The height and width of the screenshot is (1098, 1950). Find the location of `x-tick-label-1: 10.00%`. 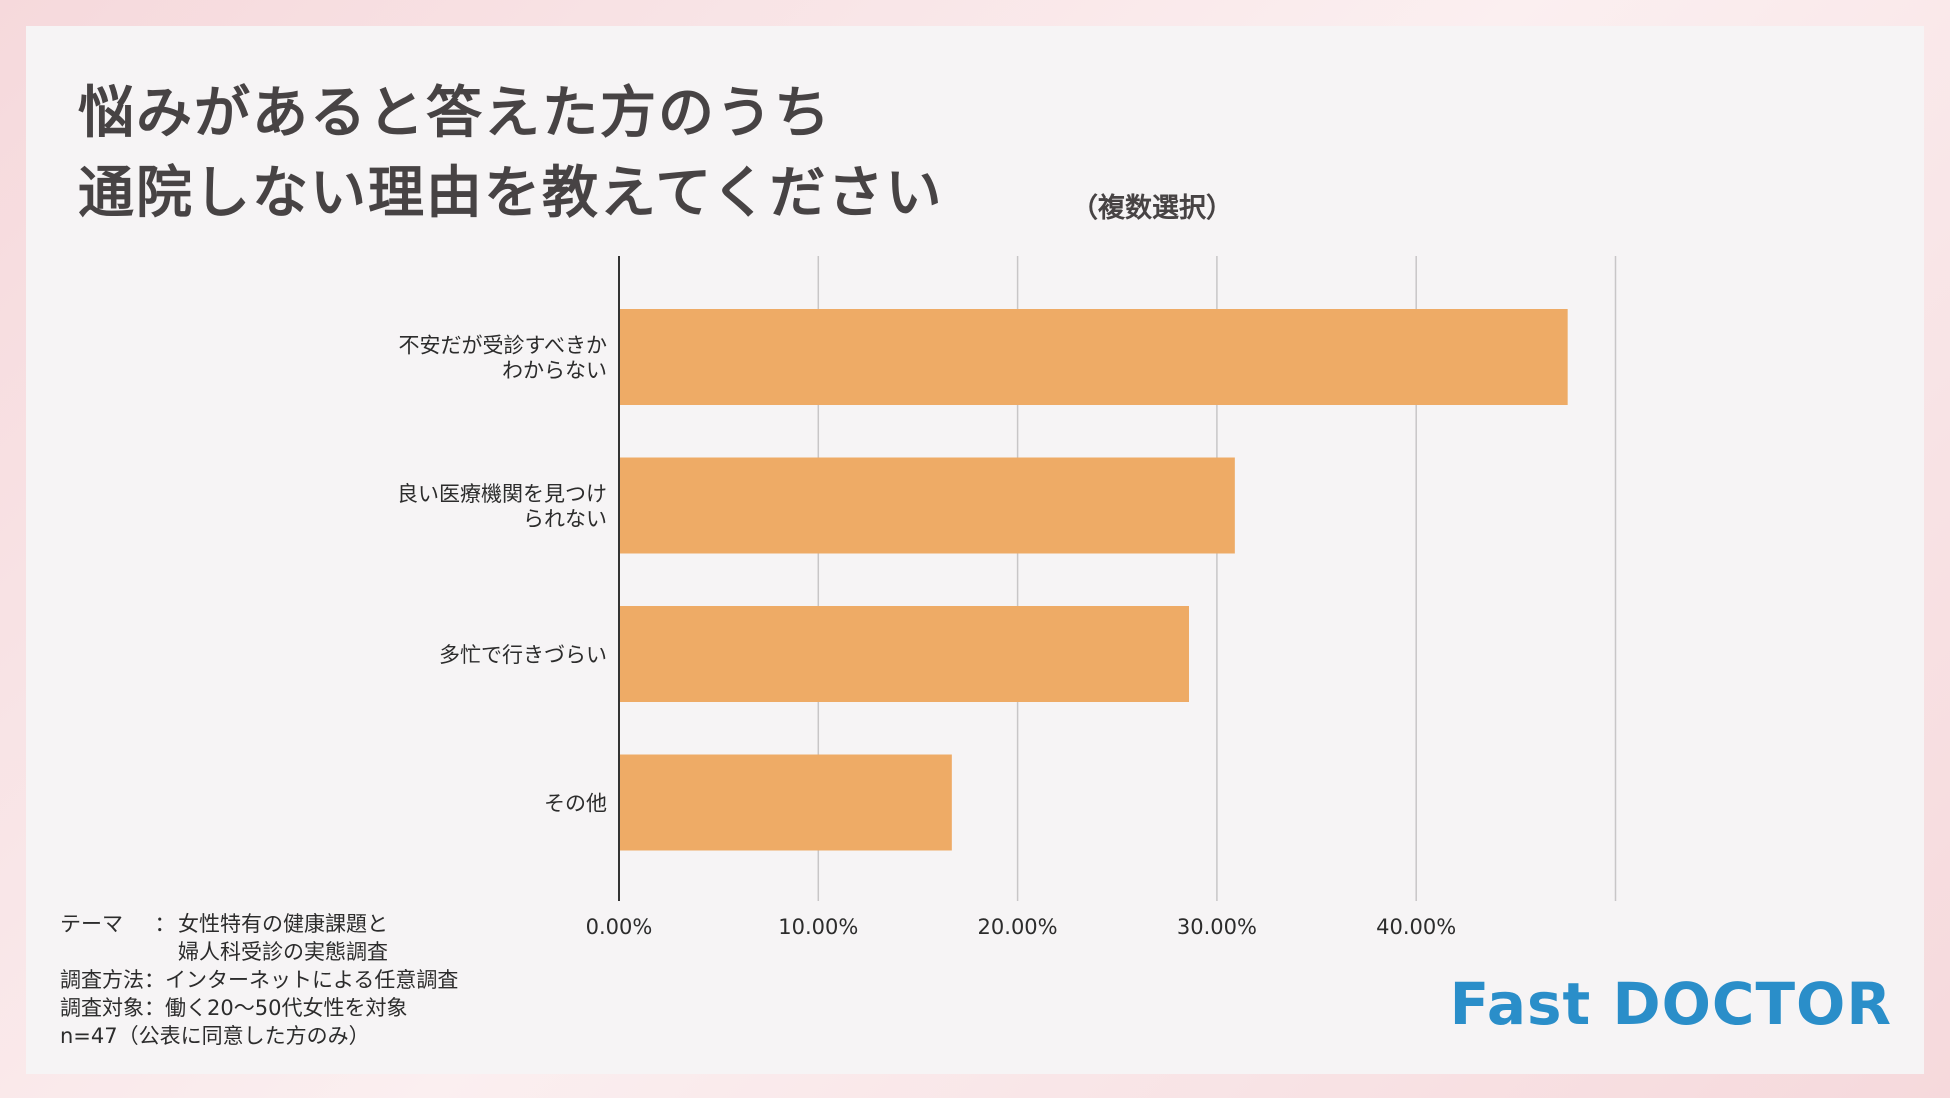

x-tick-label-1: 10.00% is located at coordinates (818, 927).